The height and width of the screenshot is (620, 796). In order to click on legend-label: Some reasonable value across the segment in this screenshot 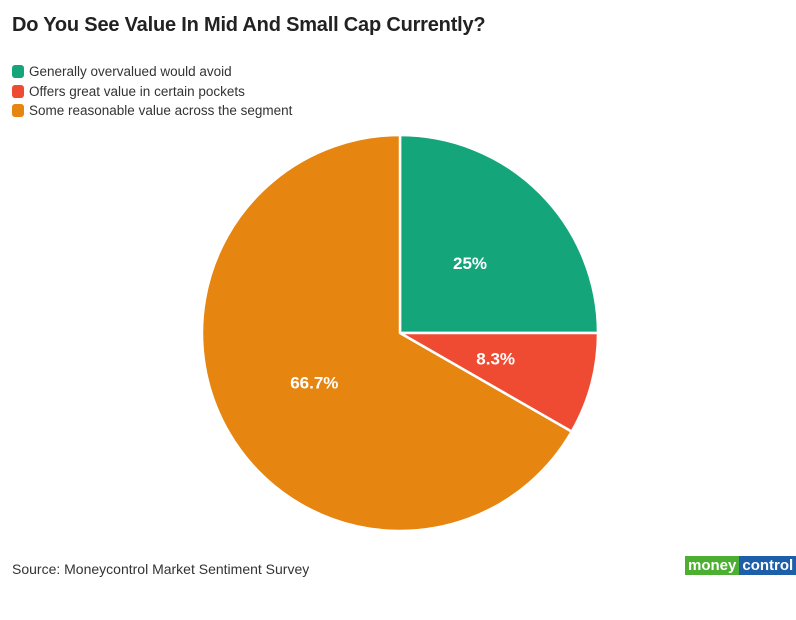, I will do `click(161, 111)`.